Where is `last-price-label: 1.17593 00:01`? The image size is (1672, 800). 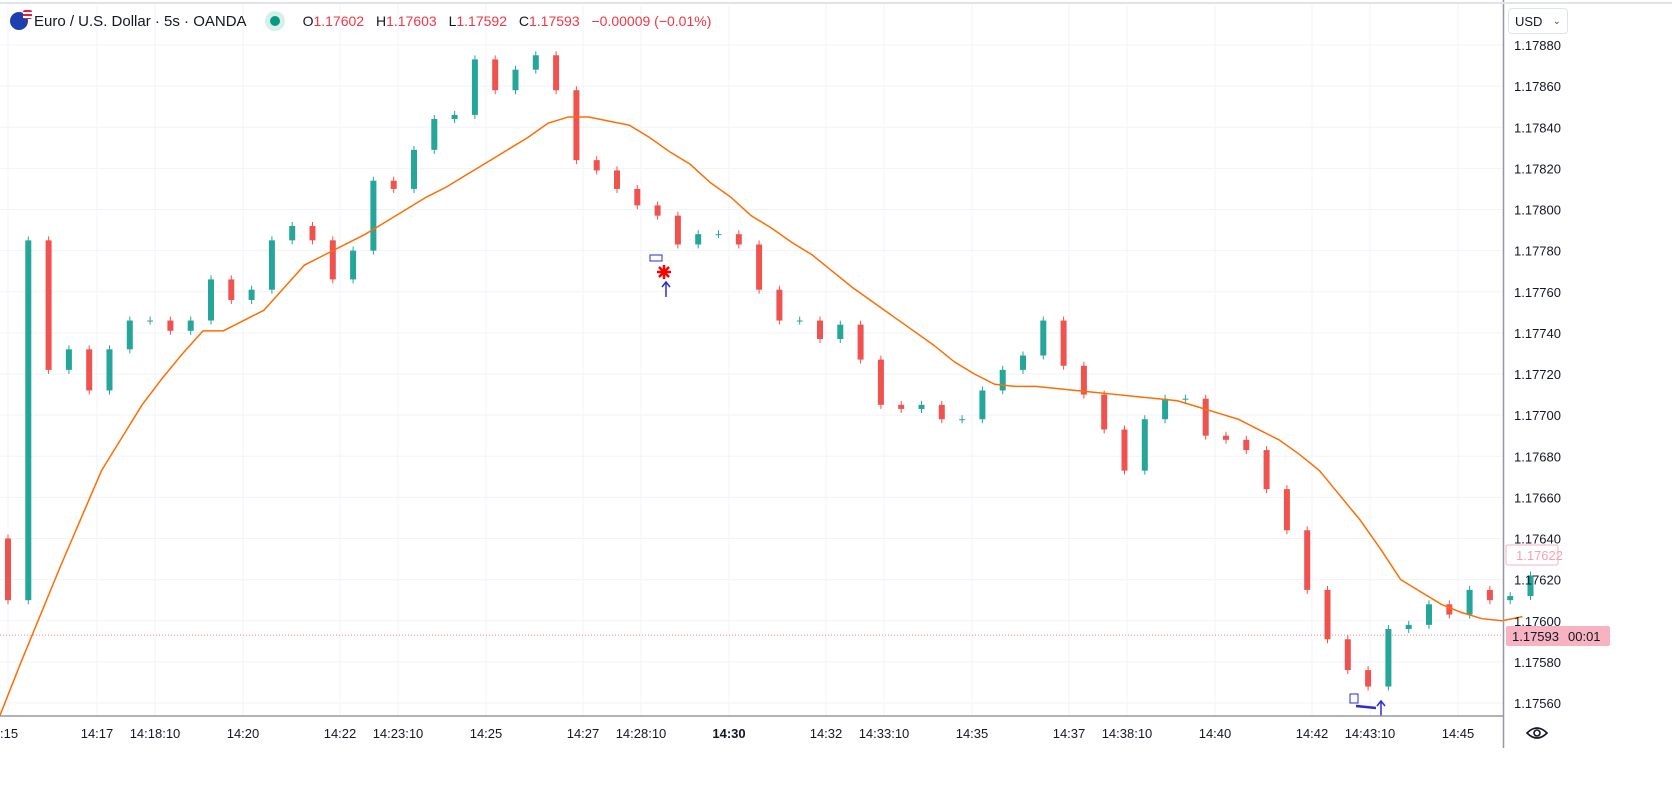
last-price-label: 1.17593 00:01 is located at coordinates (1558, 636).